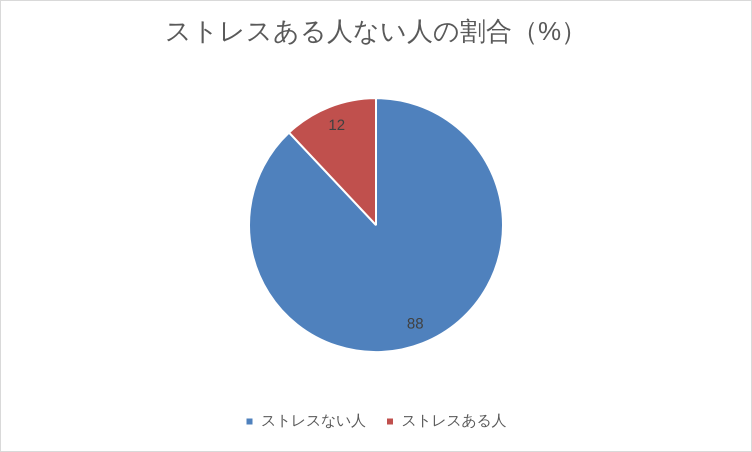 Image resolution: width=752 pixels, height=452 pixels. What do you see at coordinates (376, 31) in the screenshot?
I see `chart-title: ストレスある人ない人の割合（%）` at bounding box center [376, 31].